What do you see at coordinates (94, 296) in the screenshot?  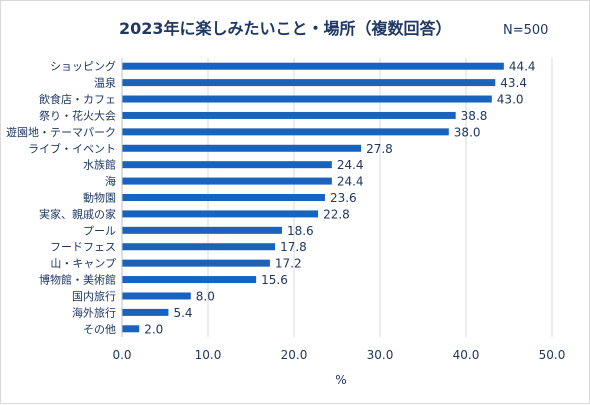 I see `category-label: 国内旅行` at bounding box center [94, 296].